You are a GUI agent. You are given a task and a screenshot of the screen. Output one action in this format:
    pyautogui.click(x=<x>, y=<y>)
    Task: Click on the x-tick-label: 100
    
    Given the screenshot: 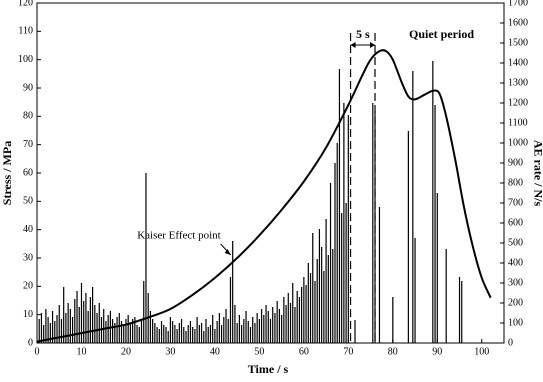 What is the action you would take?
    pyautogui.click(x=481, y=351)
    